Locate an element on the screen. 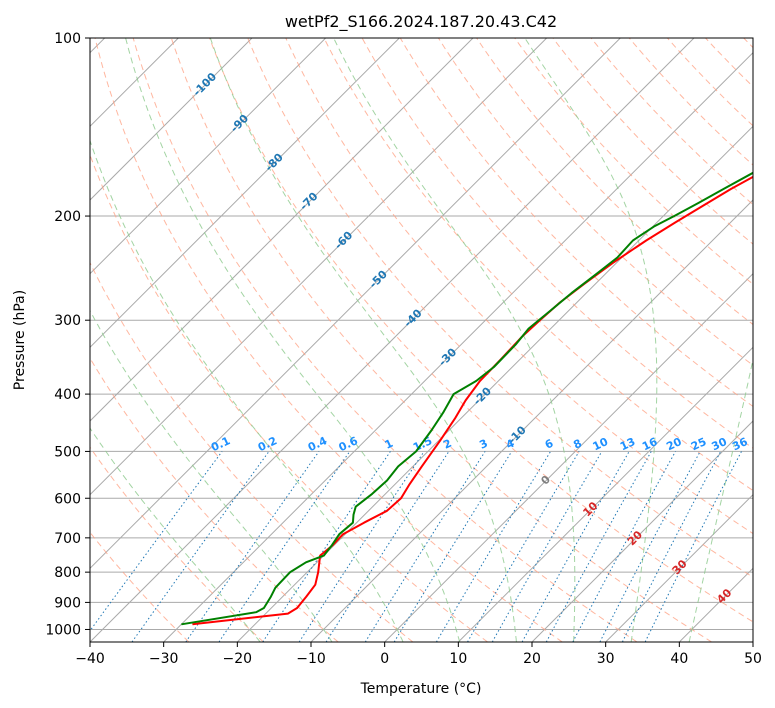  y-tick-label: 400 is located at coordinates (67, 395).